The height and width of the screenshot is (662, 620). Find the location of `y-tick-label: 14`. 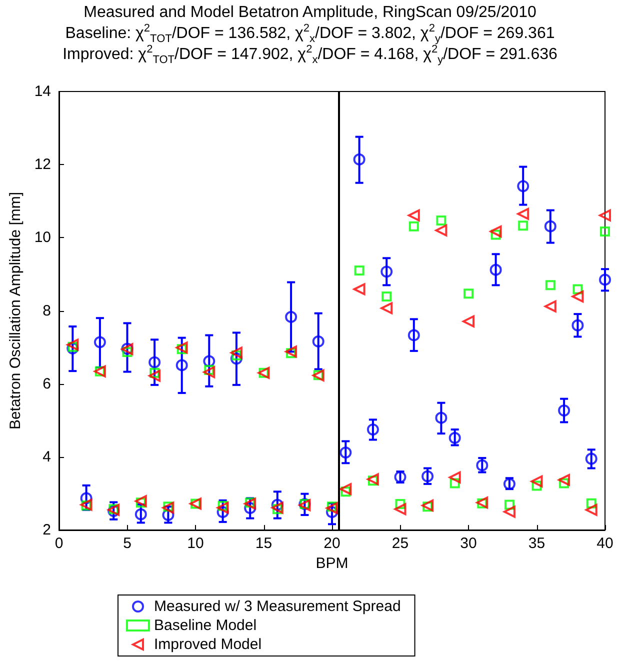

y-tick-label: 14 is located at coordinates (42, 91).